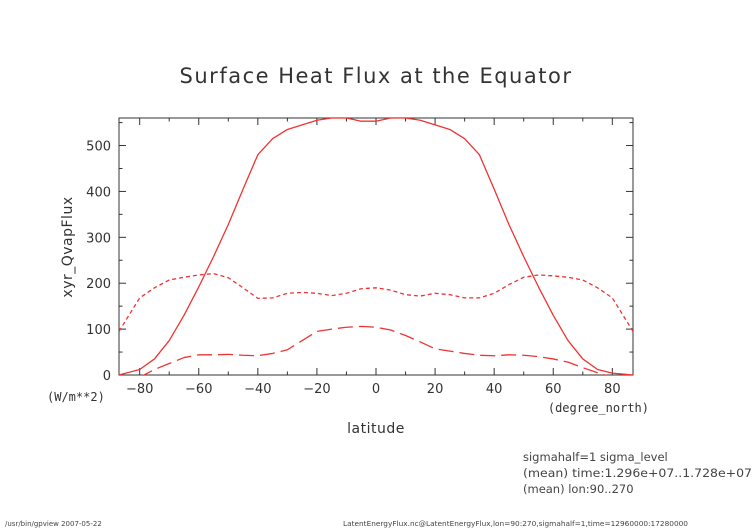 The width and height of the screenshot is (752, 532). What do you see at coordinates (98, 192) in the screenshot?
I see `y-tick-label: 400` at bounding box center [98, 192].